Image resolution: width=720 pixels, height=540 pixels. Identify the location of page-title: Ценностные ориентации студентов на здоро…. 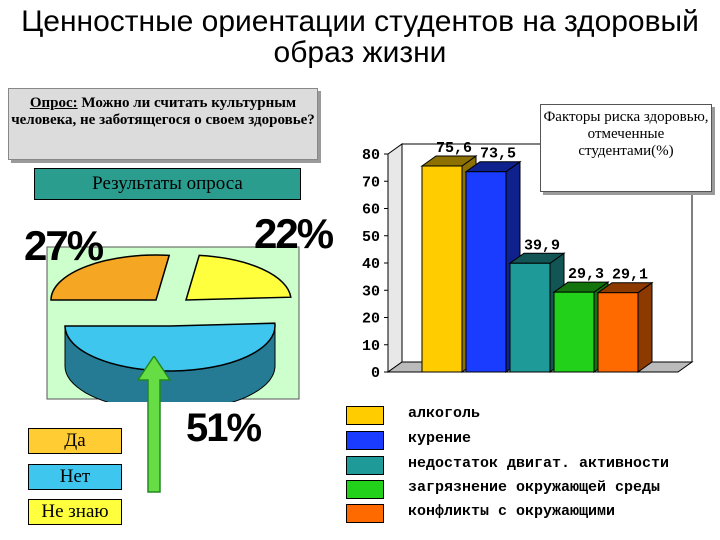
(360, 37).